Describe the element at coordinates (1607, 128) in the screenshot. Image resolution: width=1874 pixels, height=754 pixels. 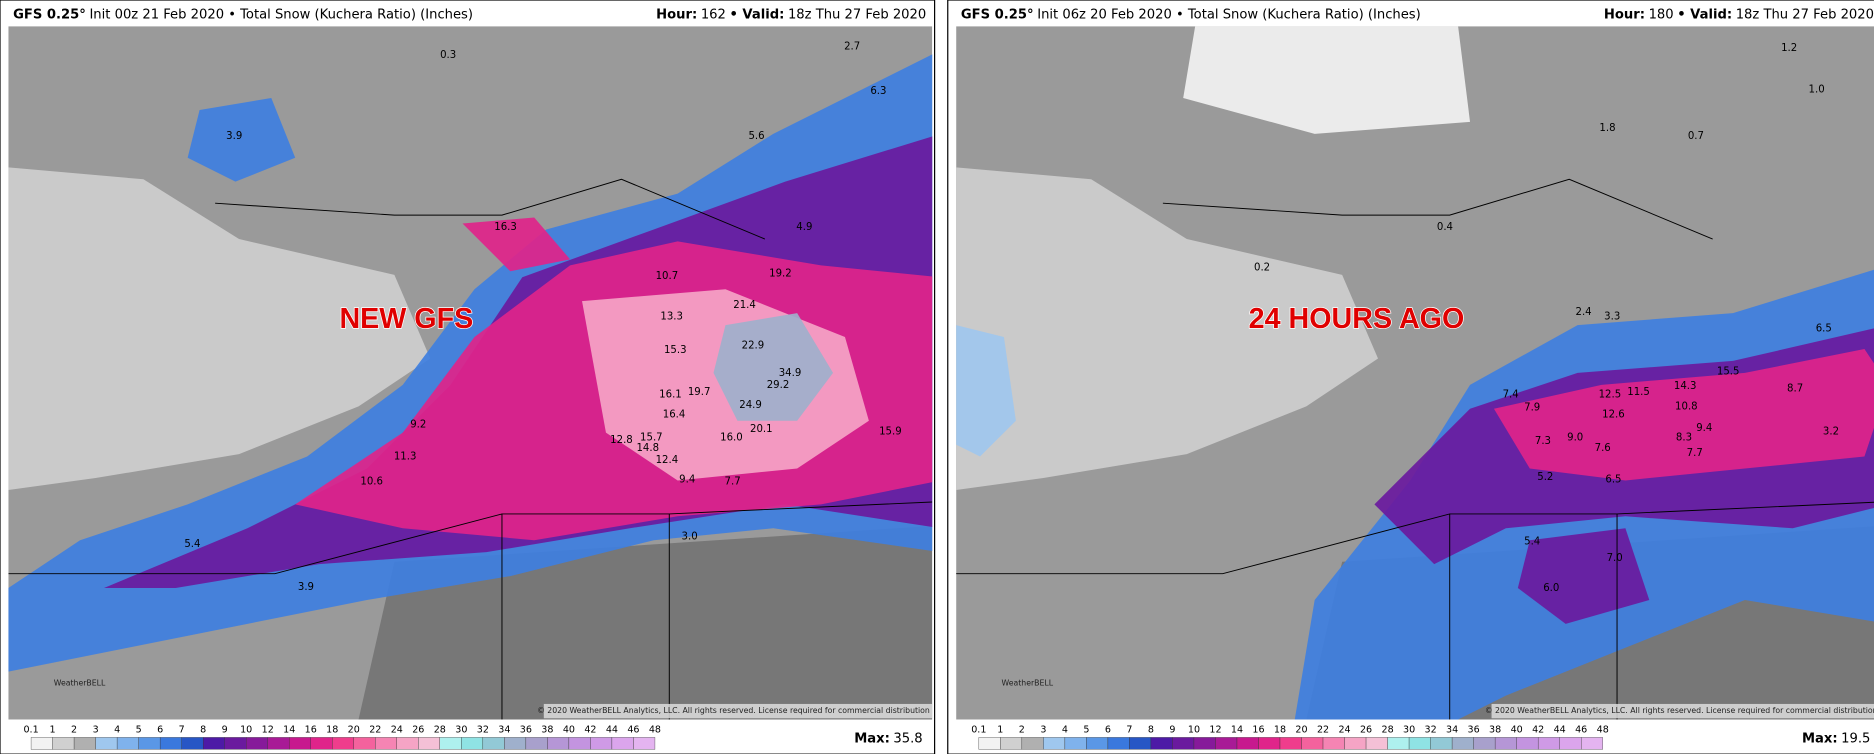
I see `snow-value: 1.8` at that location.